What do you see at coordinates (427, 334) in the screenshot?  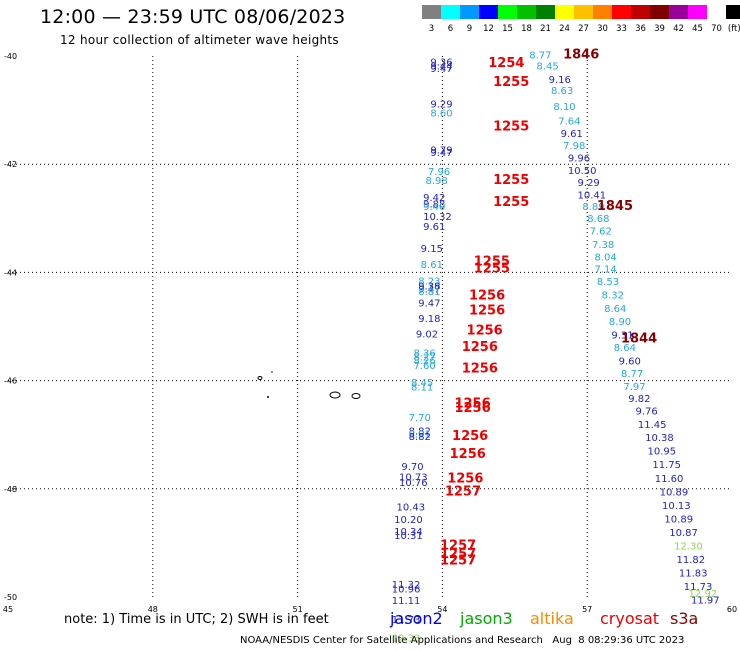 I see `wave-height-value: 9.02` at bounding box center [427, 334].